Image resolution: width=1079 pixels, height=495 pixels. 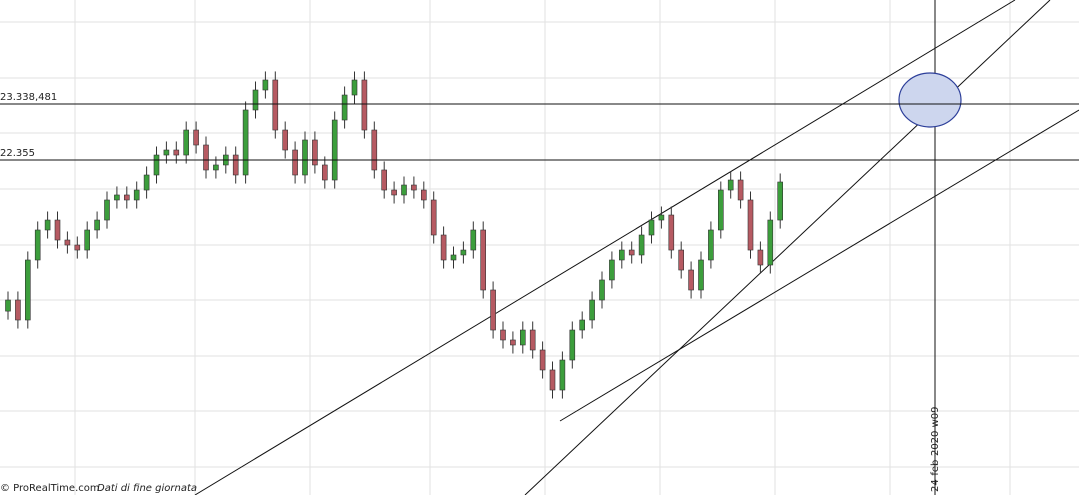 What do you see at coordinates (28, 97) in the screenshot?
I see `level-label: 23.338,481` at bounding box center [28, 97].